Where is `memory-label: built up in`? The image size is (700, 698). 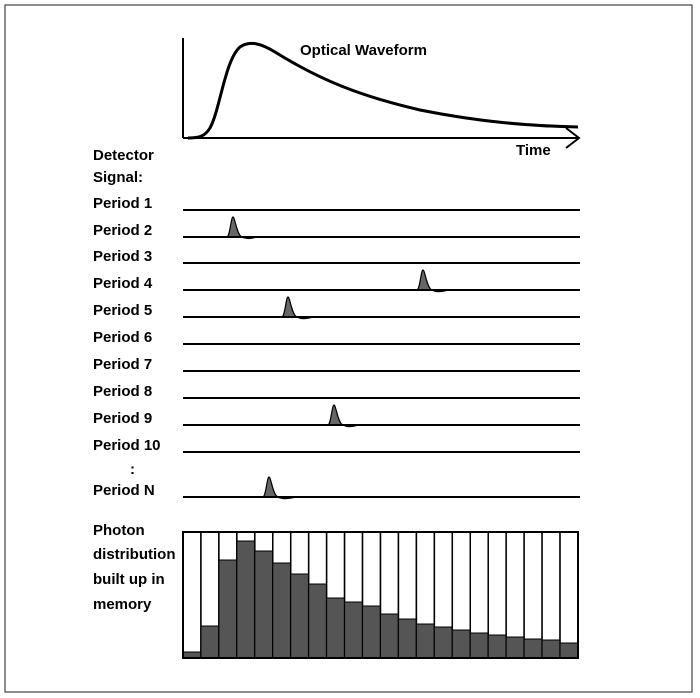
memory-label: built up in is located at coordinates (129, 579).